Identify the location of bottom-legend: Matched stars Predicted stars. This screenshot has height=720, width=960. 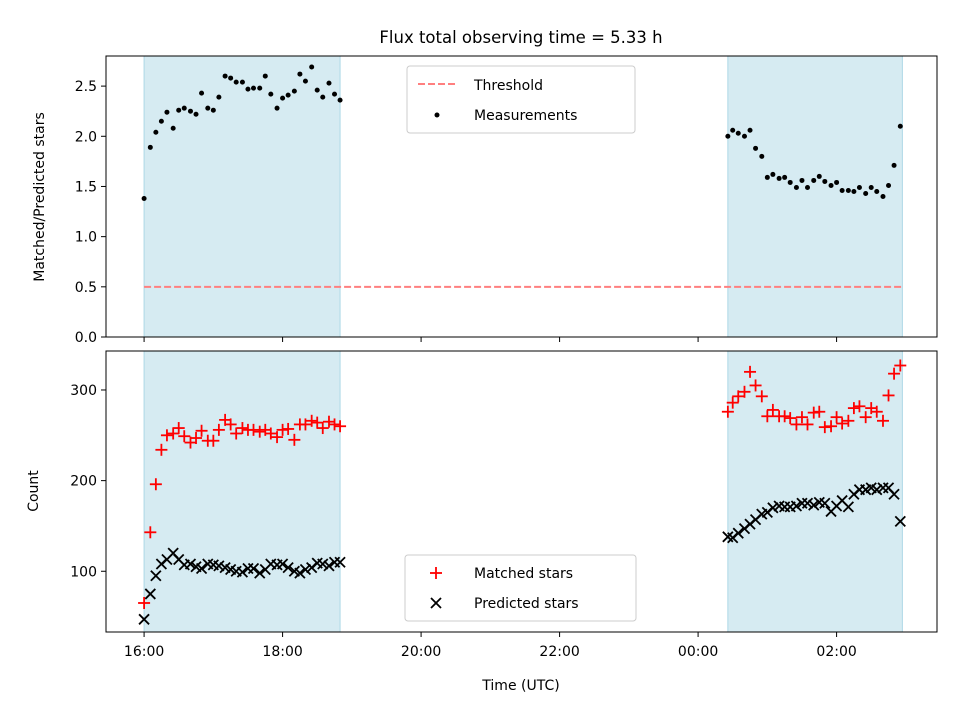
(520, 588).